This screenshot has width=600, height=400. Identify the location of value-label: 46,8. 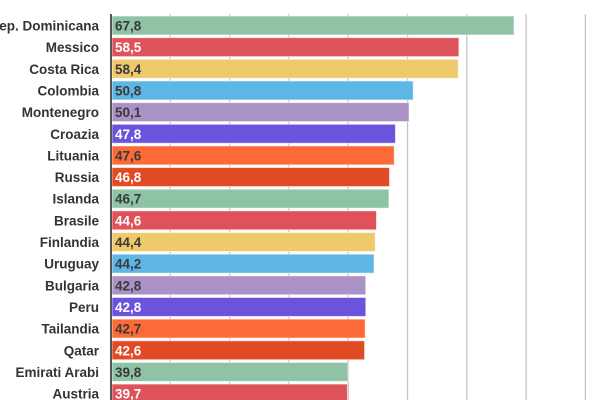
(128, 177).